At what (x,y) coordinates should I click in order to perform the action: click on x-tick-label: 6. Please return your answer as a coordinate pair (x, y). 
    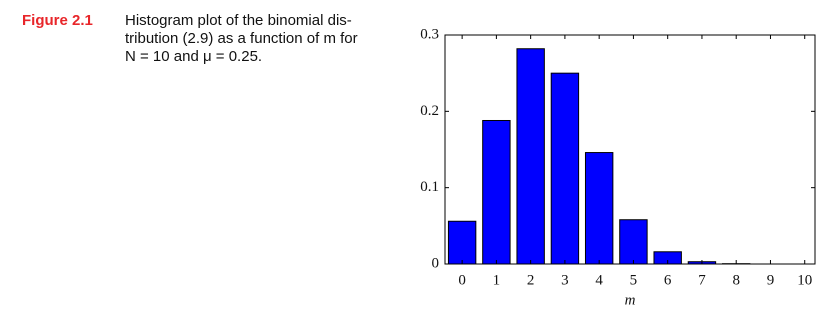
    Looking at the image, I should click on (668, 280).